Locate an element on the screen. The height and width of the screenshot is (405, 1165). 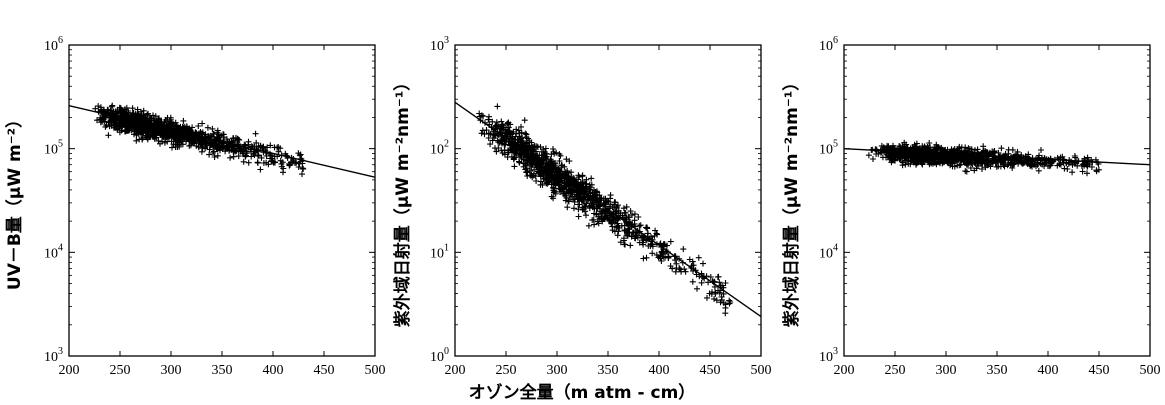
x-tick-label: 400 is located at coordinates (273, 370).